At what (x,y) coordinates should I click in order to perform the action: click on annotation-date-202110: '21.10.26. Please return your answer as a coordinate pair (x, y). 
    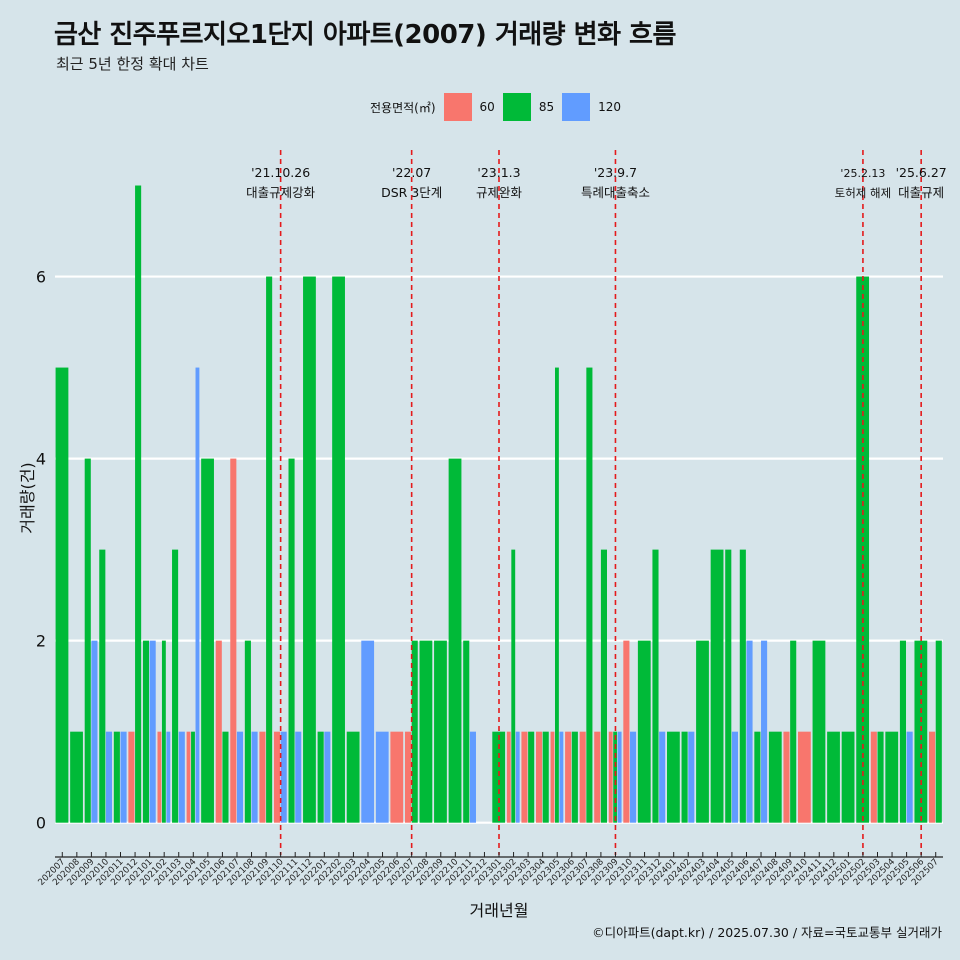
    Looking at the image, I should click on (280, 172).